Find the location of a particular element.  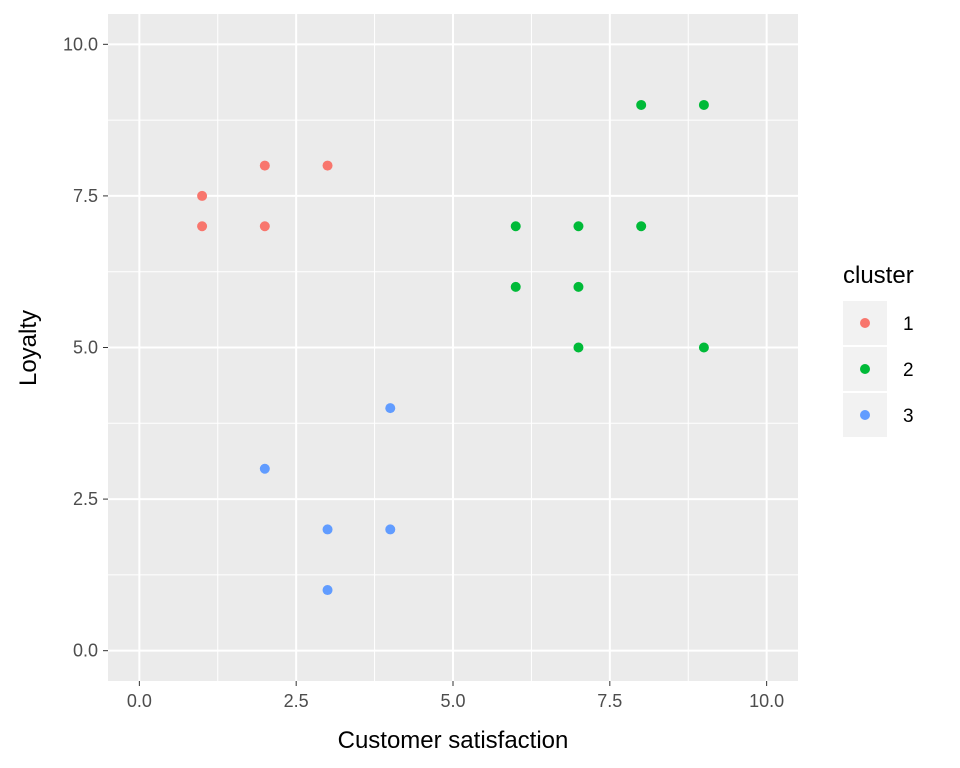

legend: cluster 1 2 3 is located at coordinates (878, 349).